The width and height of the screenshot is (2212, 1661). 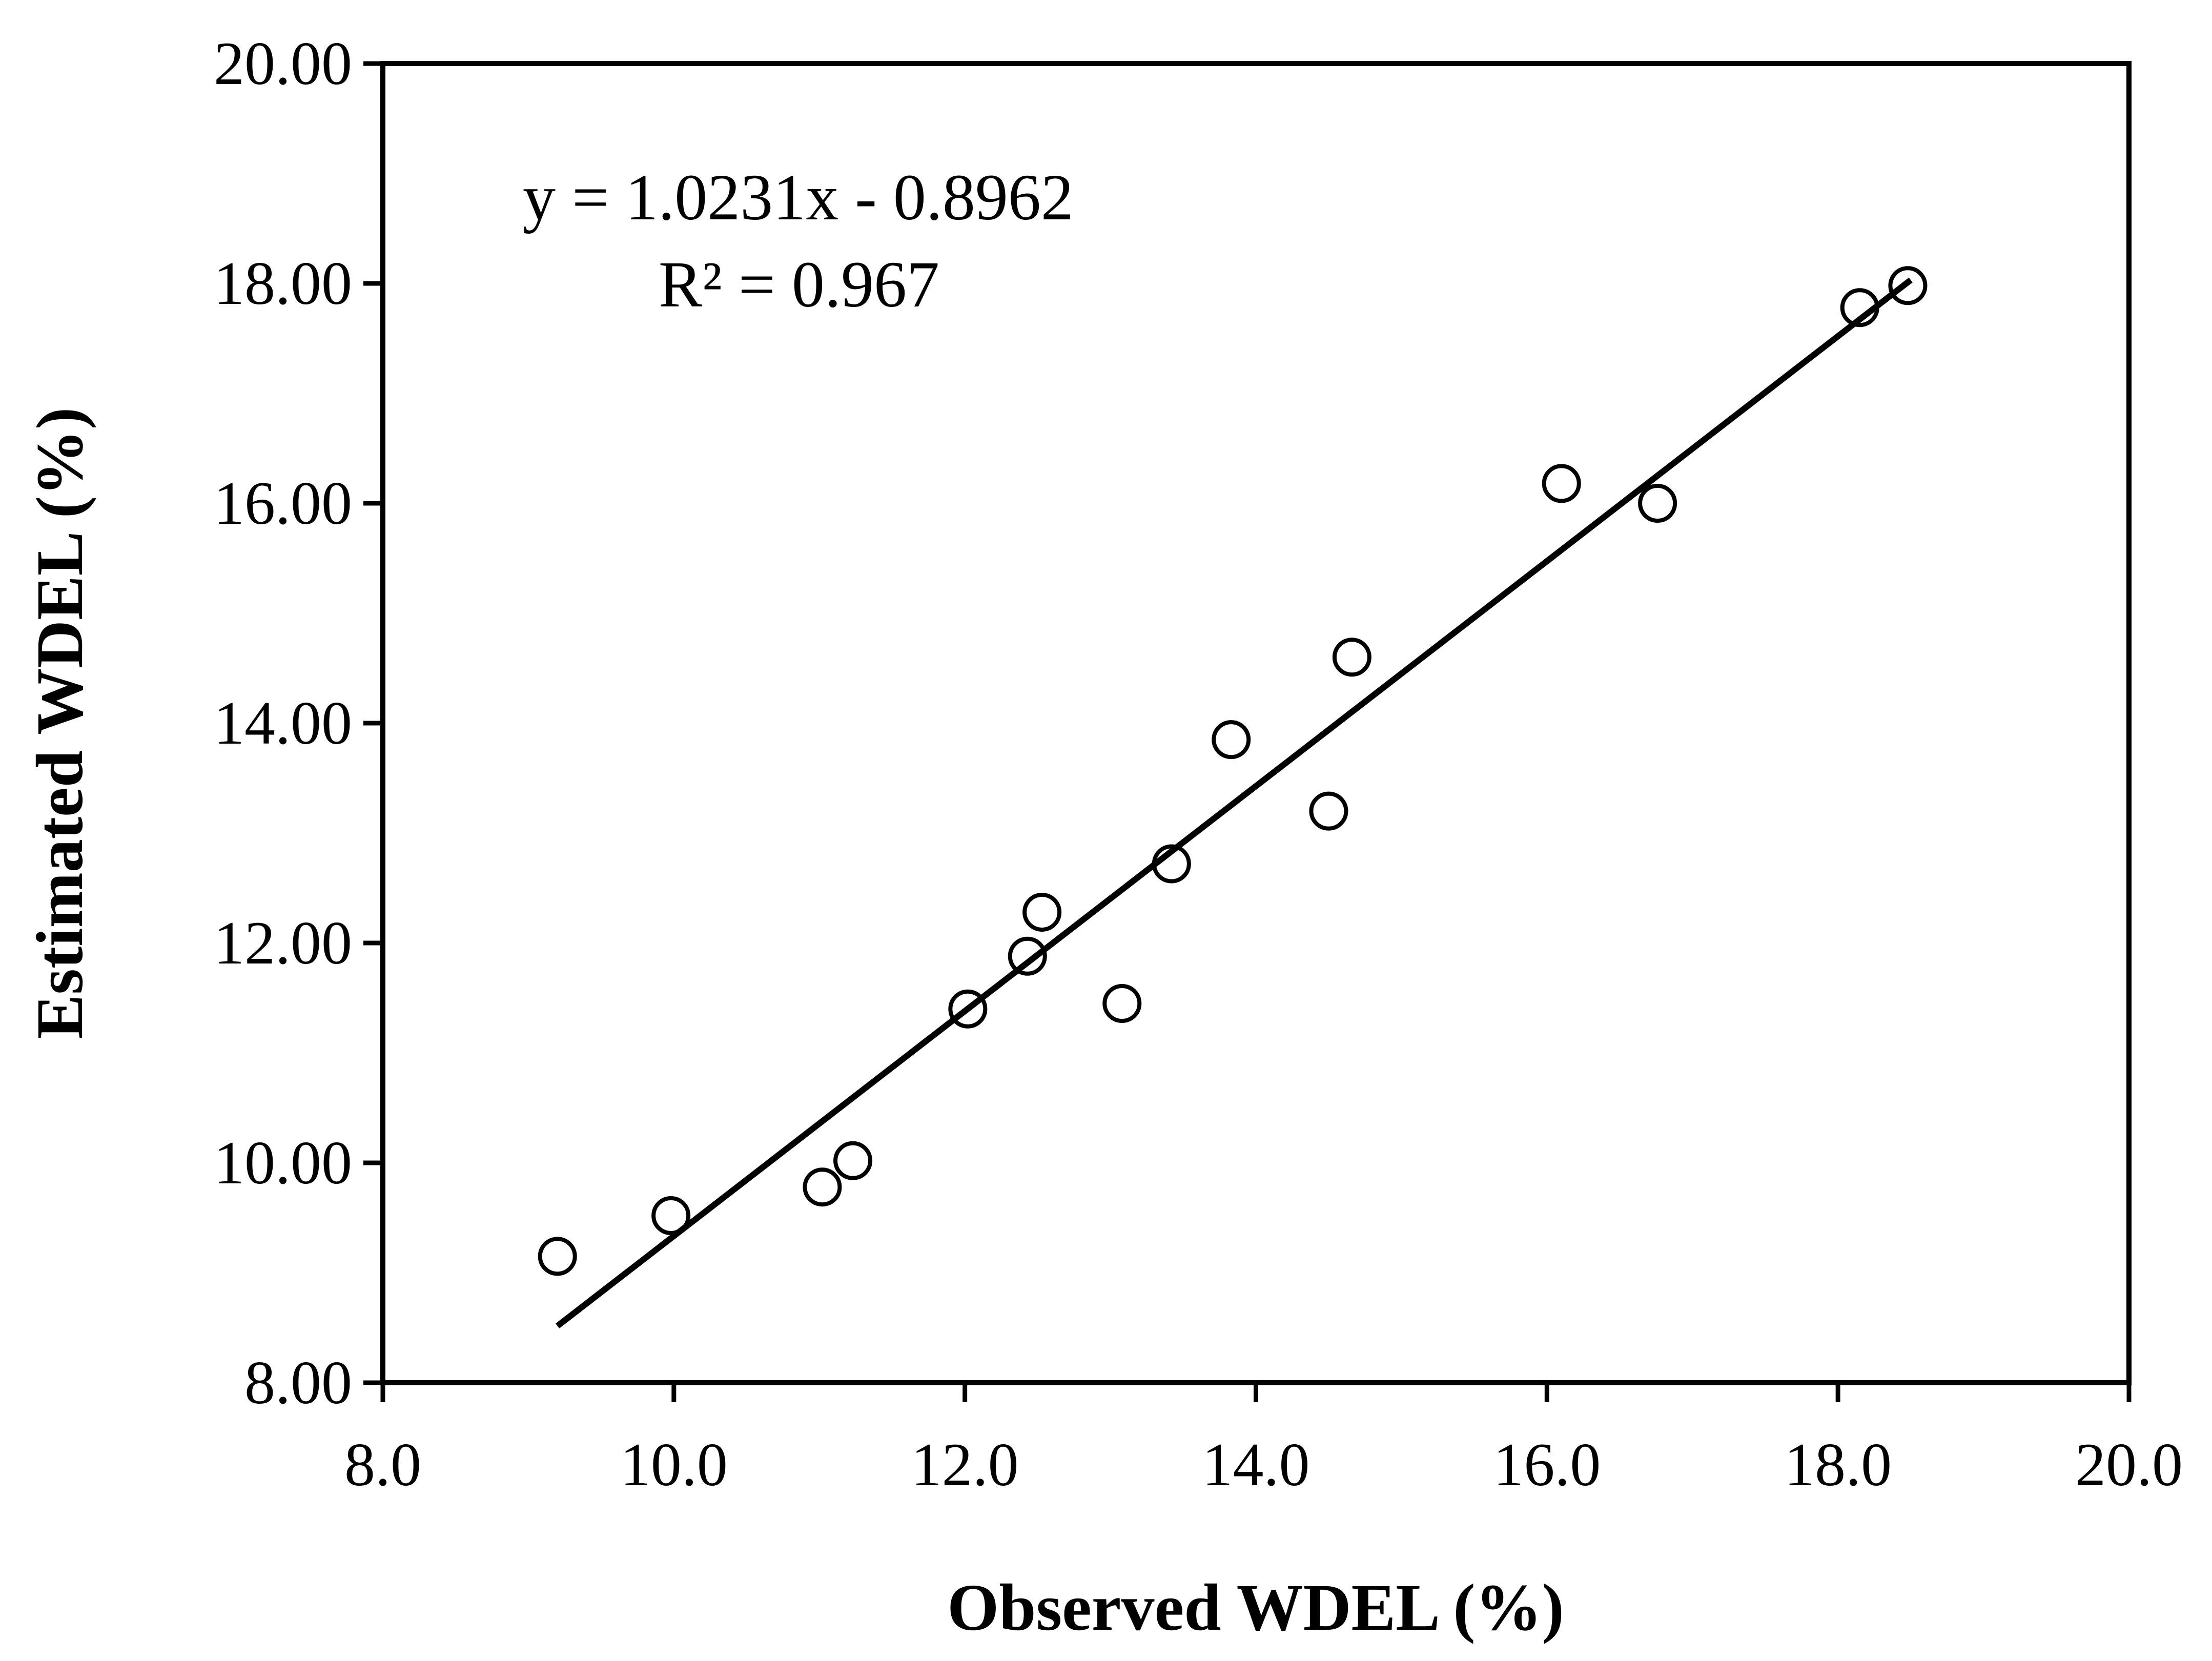 I want to click on y-axis-title: Estimated WDEL (%), so click(x=60, y=723).